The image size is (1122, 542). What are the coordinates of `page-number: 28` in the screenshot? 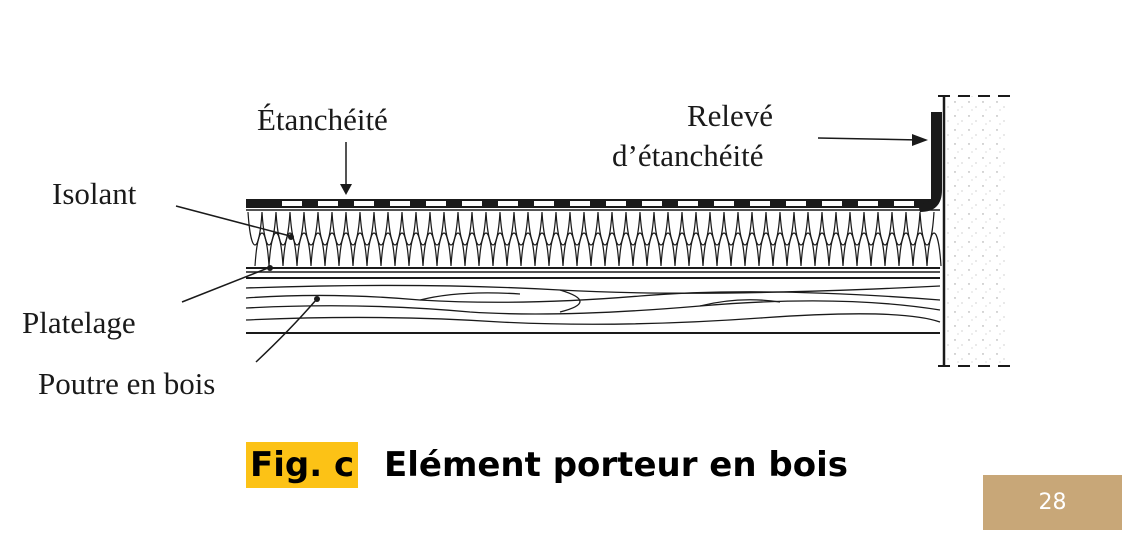 It's located at (1052, 502).